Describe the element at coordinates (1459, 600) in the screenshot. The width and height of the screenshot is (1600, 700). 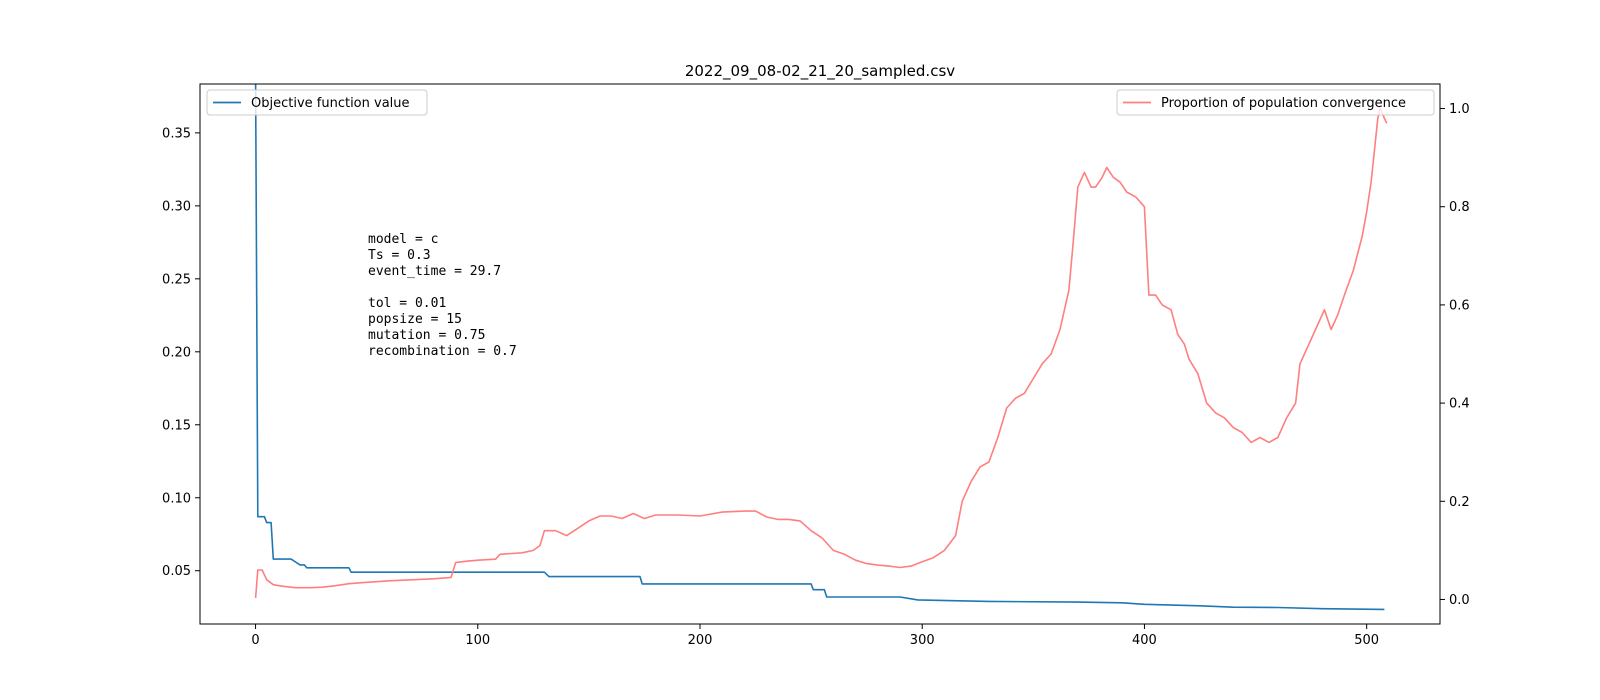
I see `y-right-tick-label: 0.0` at that location.